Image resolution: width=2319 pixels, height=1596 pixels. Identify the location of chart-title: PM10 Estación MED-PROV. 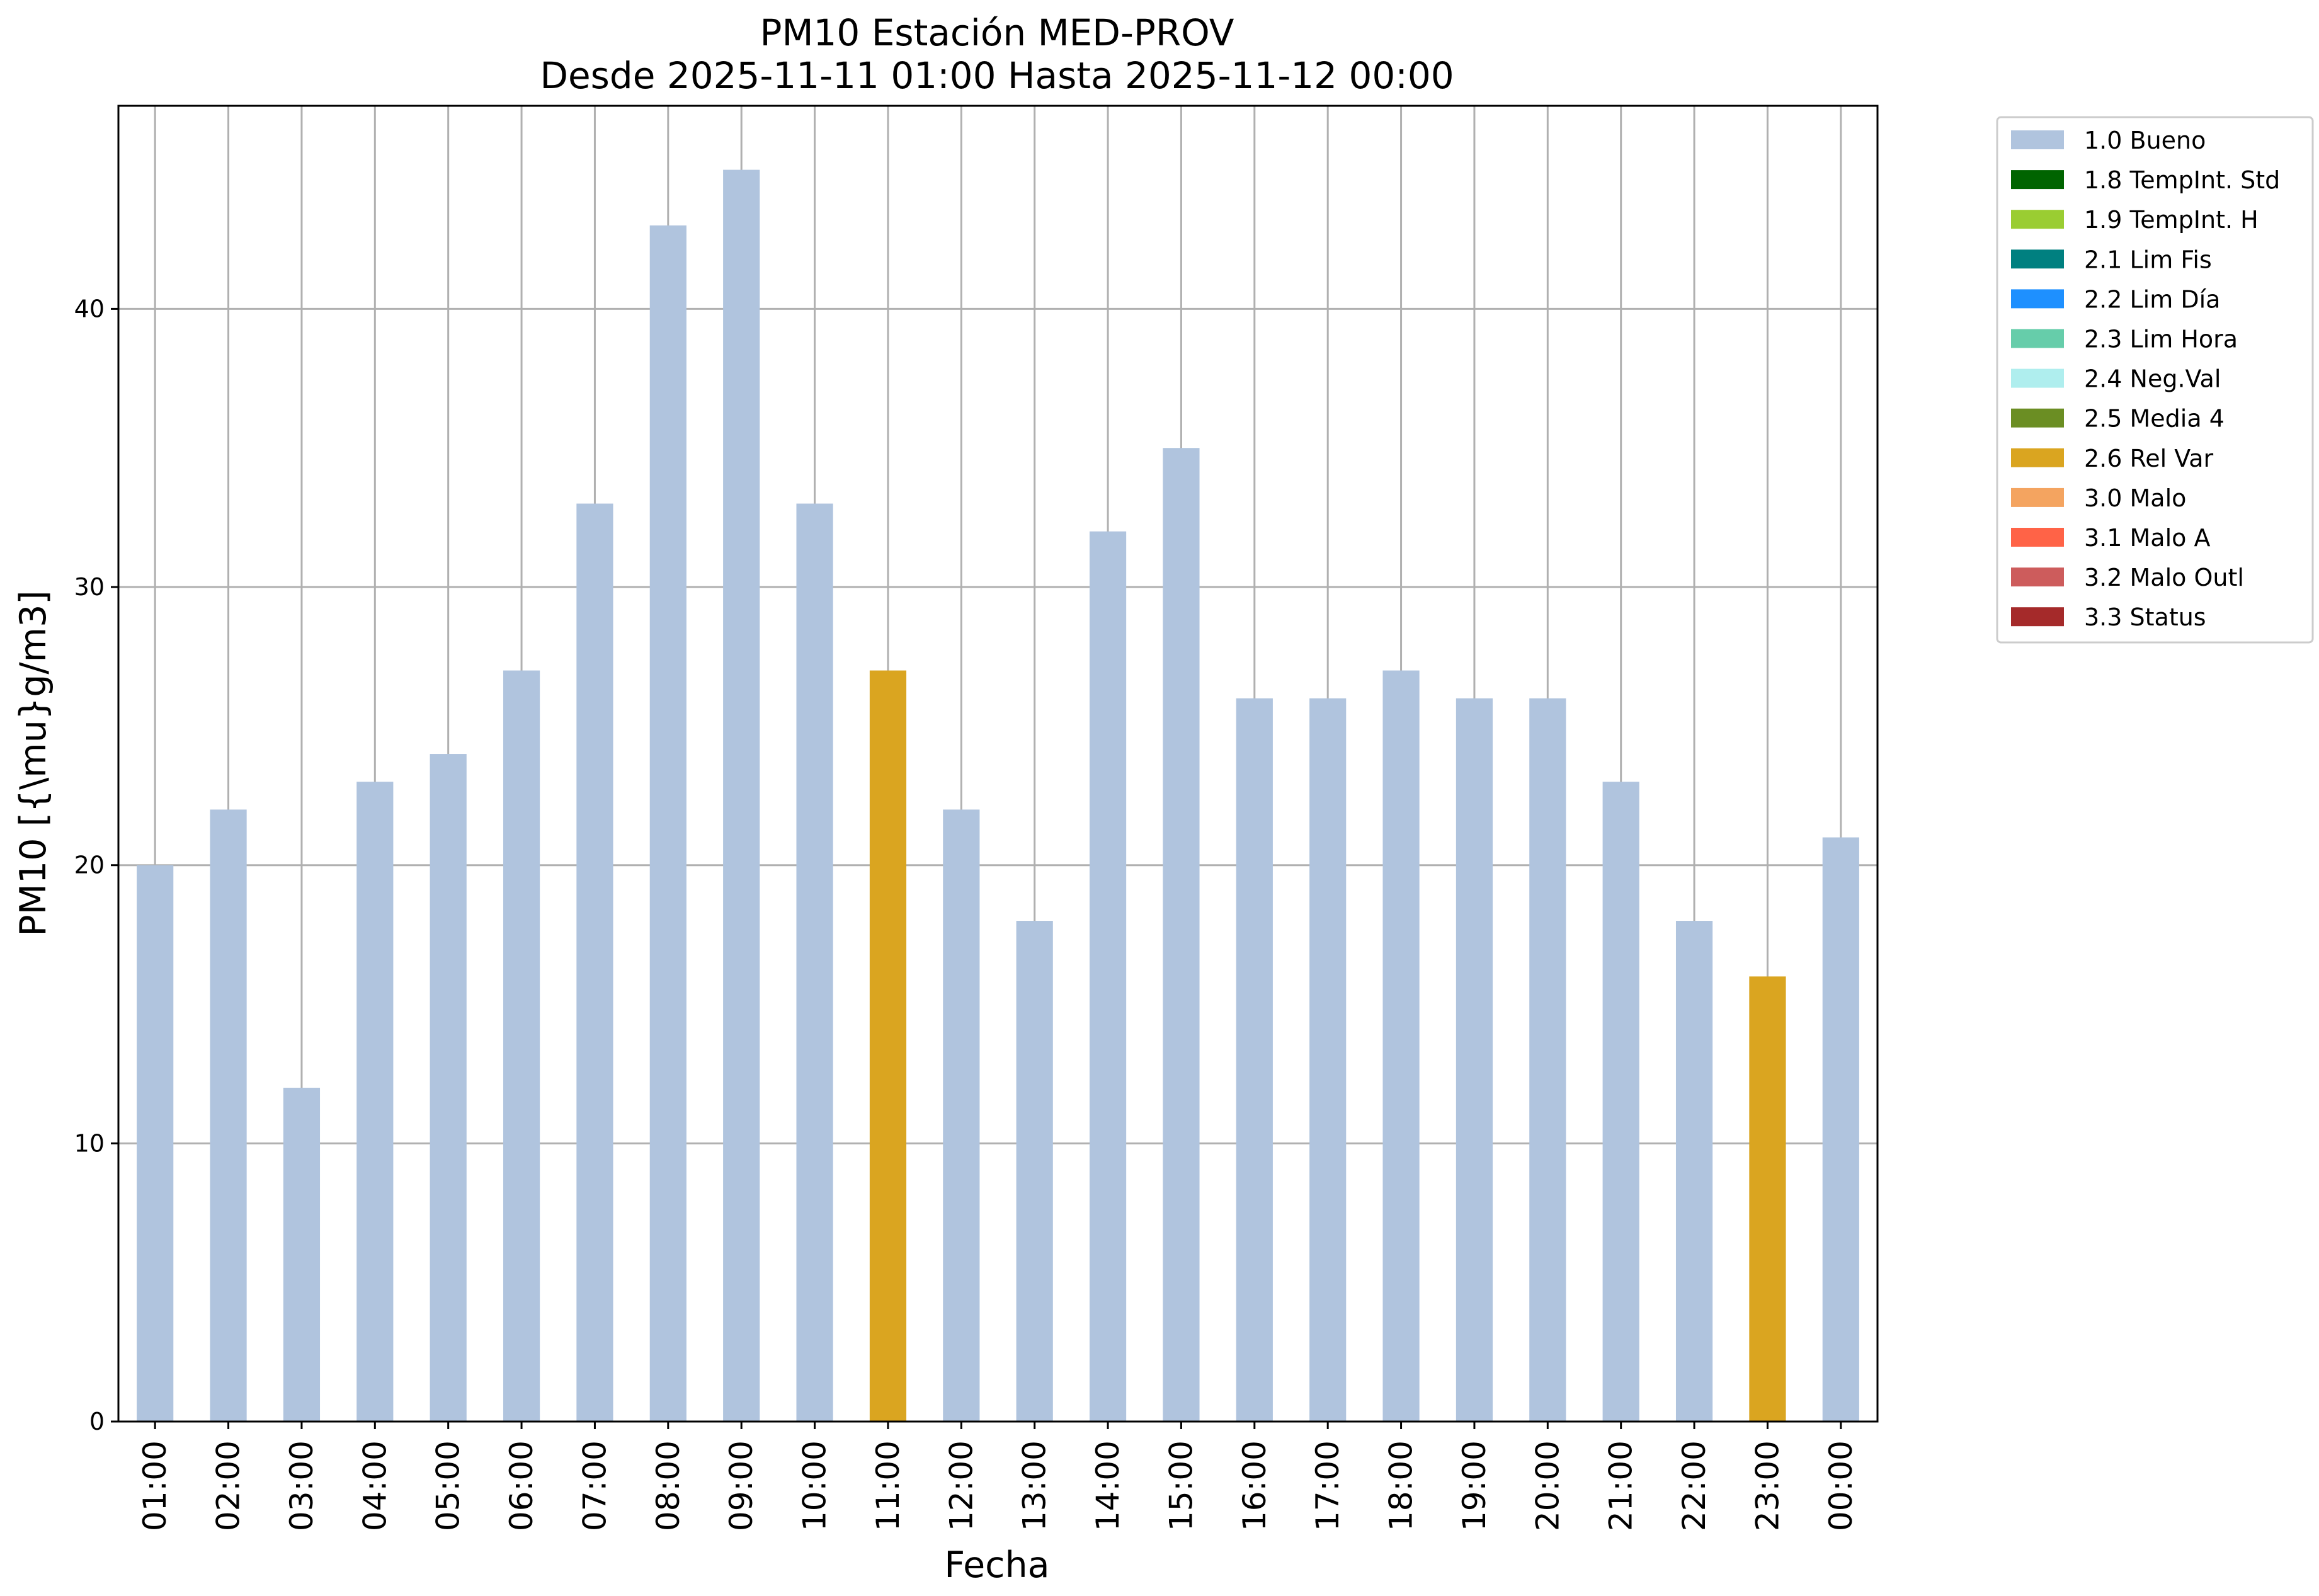
(997, 32).